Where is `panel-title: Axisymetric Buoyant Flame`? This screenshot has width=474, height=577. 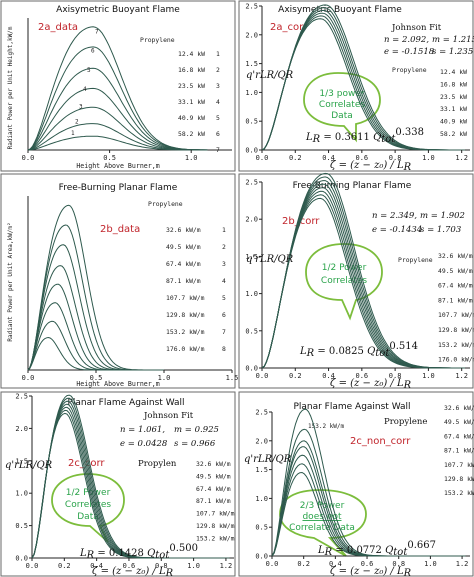 panel-title: Axisymetric Buoyant Flame is located at coordinates (118, 10).